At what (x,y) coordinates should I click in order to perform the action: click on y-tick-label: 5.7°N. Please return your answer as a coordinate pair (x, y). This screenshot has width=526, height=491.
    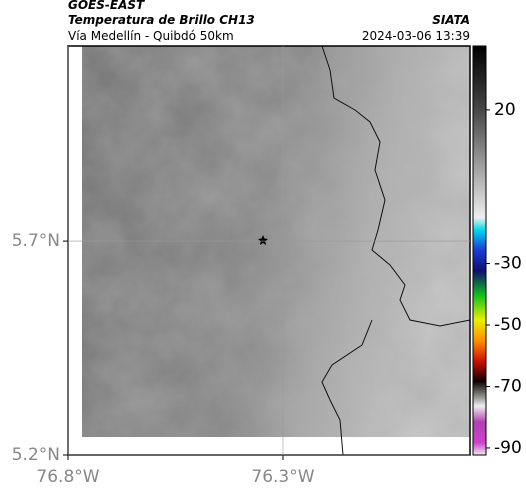
    Looking at the image, I should click on (36, 241).